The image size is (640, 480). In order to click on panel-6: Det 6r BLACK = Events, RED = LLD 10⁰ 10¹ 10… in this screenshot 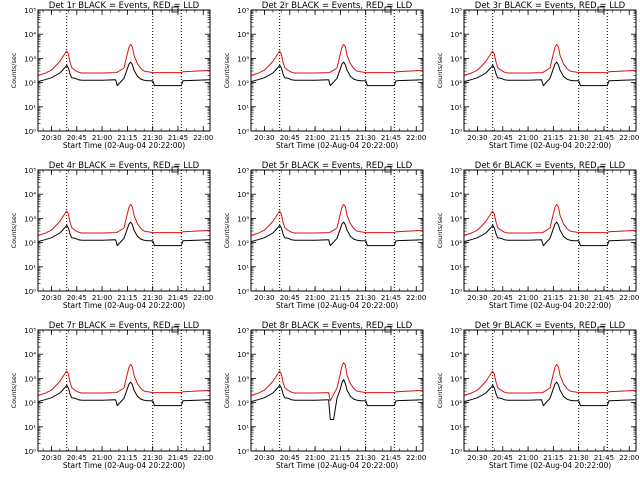, I will do `click(537, 235)`.